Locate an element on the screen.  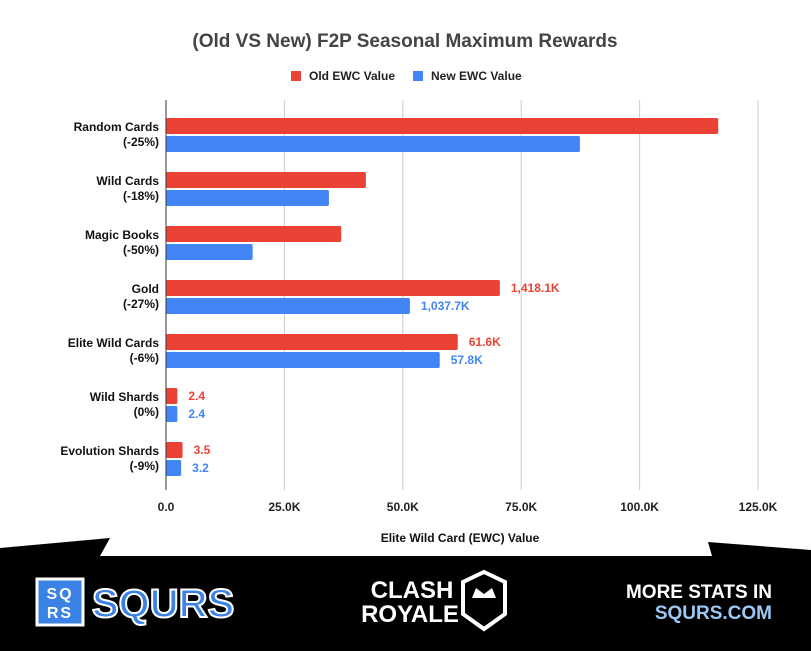
brand-name: SQURS is located at coordinates (163, 604).